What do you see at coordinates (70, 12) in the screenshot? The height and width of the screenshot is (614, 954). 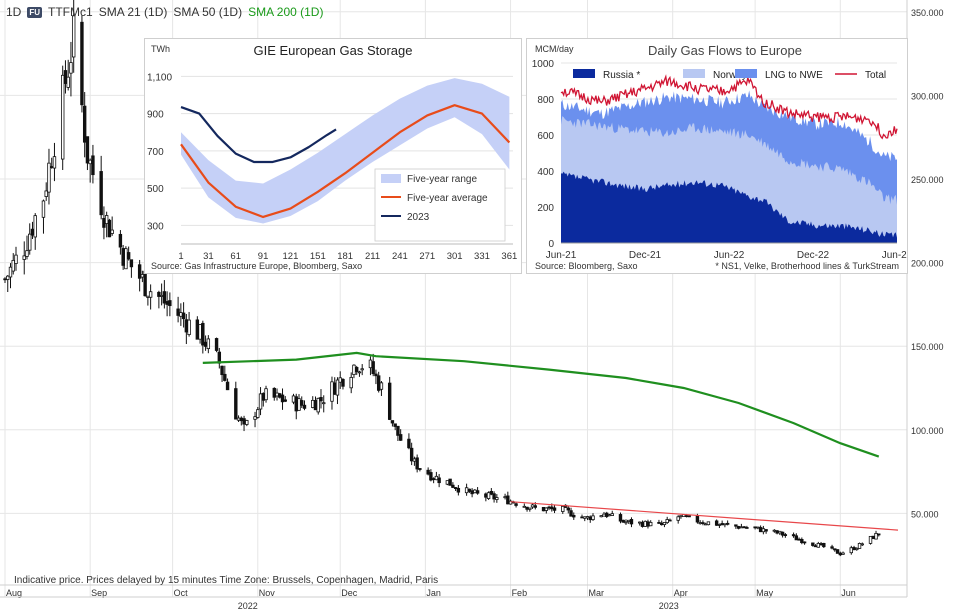 I see `symbol-label: TTFMc1` at bounding box center [70, 12].